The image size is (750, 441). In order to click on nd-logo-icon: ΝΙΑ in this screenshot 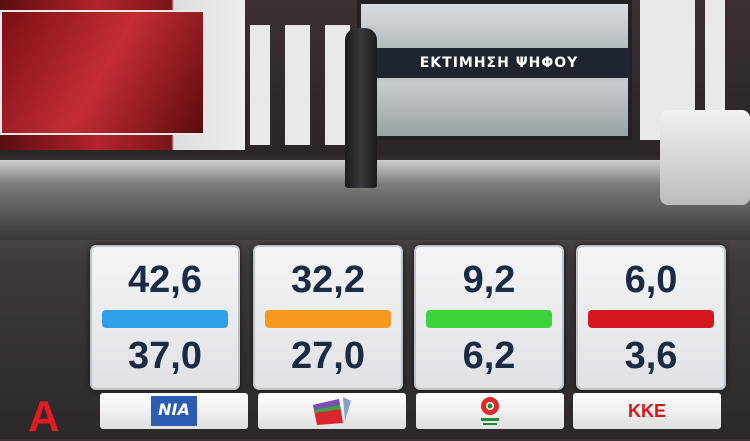, I will do `click(174, 411)`.